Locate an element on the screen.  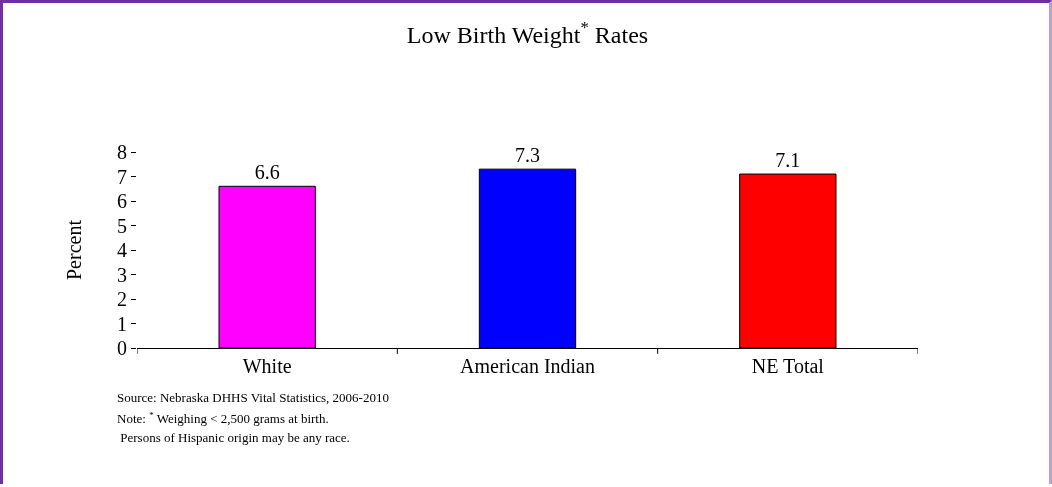
y-tick-label: 8 is located at coordinates (122, 152).